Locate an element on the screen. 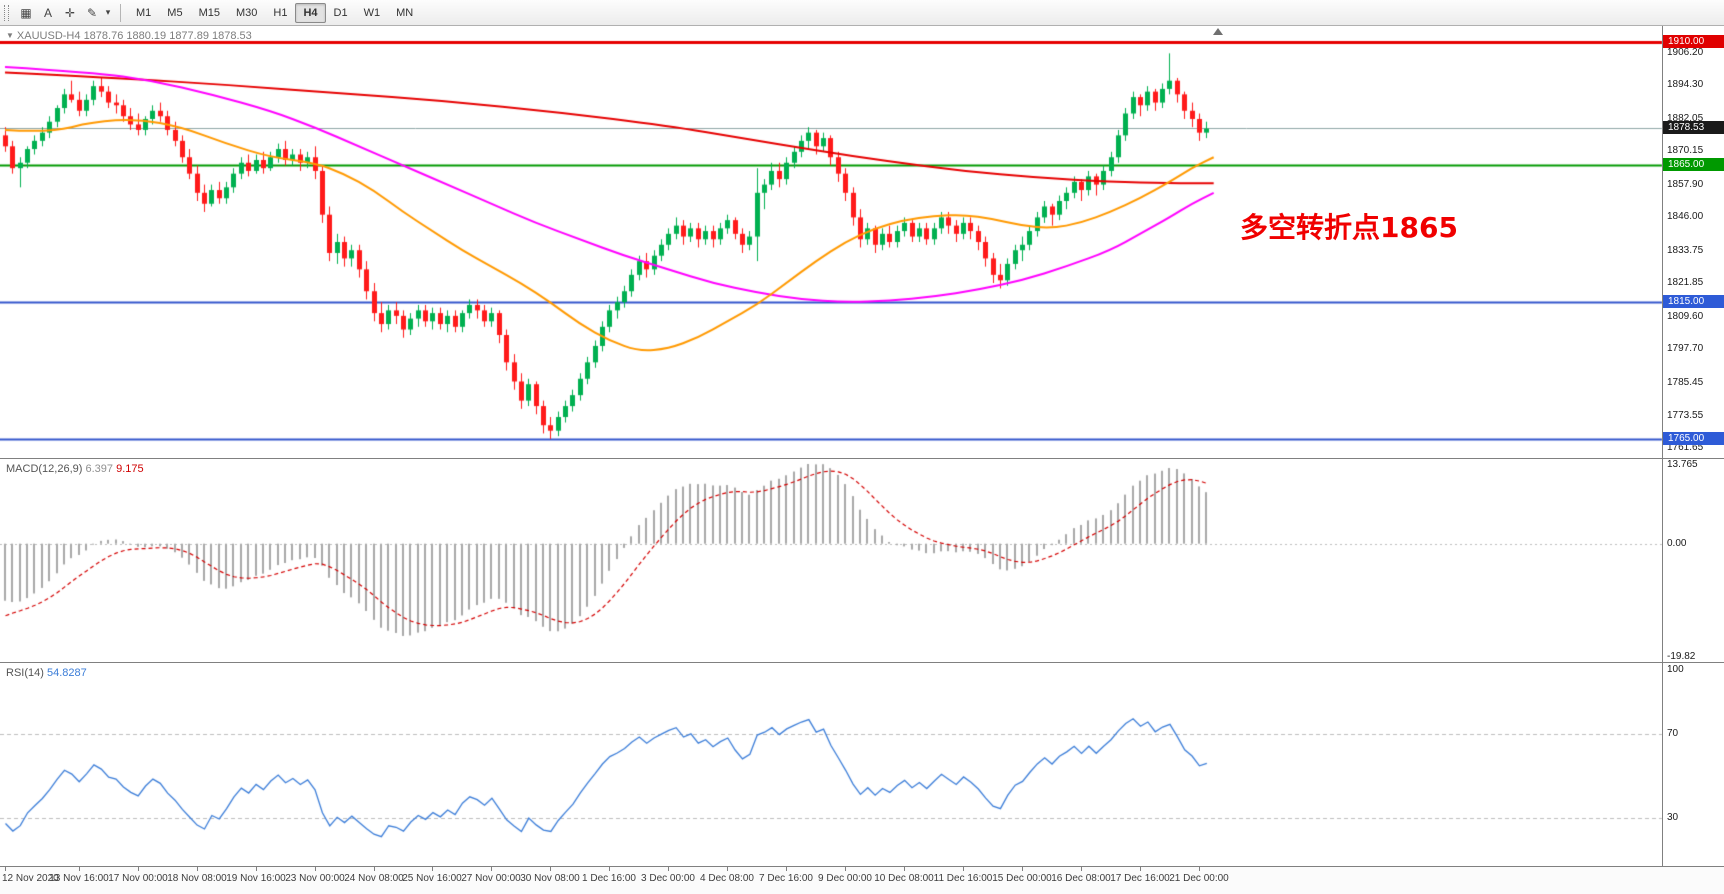 The image size is (1724, 894). price-axis-label: 1809.60 is located at coordinates (1685, 316).